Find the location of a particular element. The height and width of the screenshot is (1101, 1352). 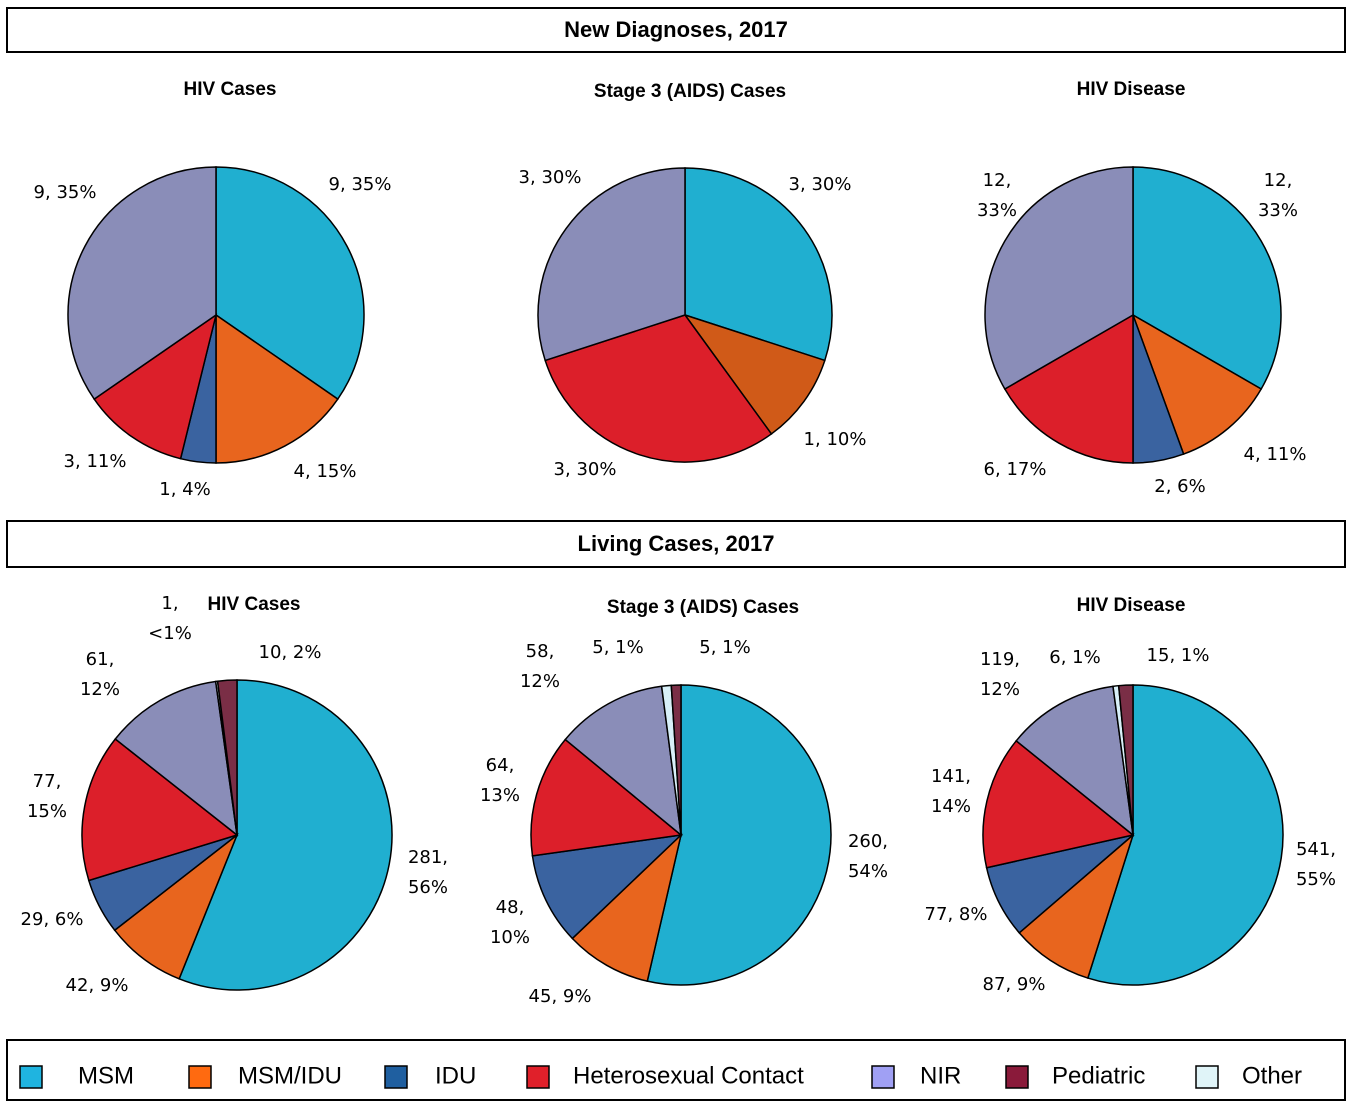

data-label-line: 56% is located at coordinates (428, 887).